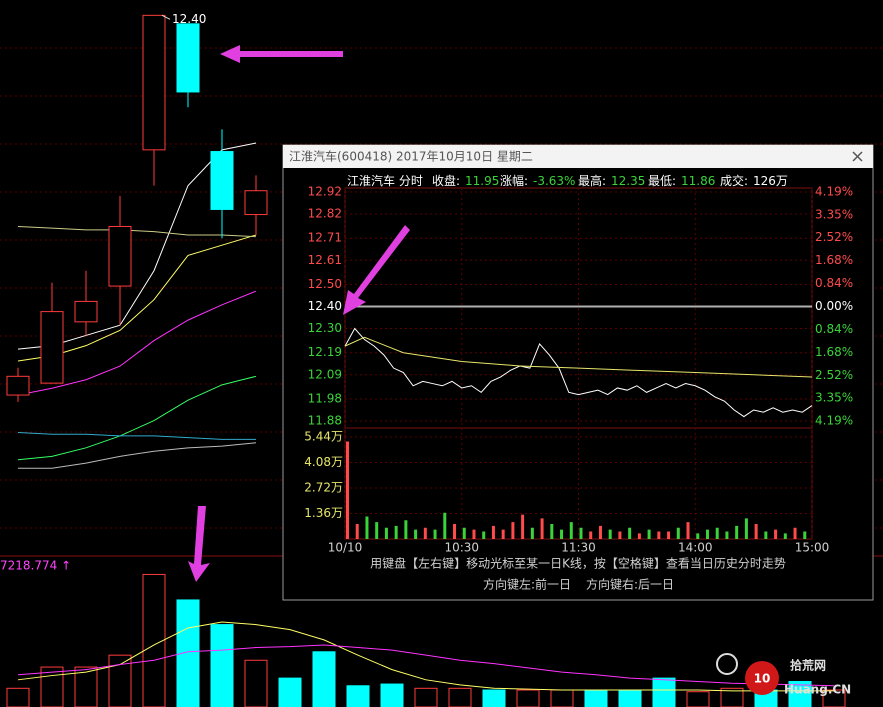 The width and height of the screenshot is (883, 707). What do you see at coordinates (189, 19) in the screenshot?
I see `high-annotation: 12.40` at bounding box center [189, 19].